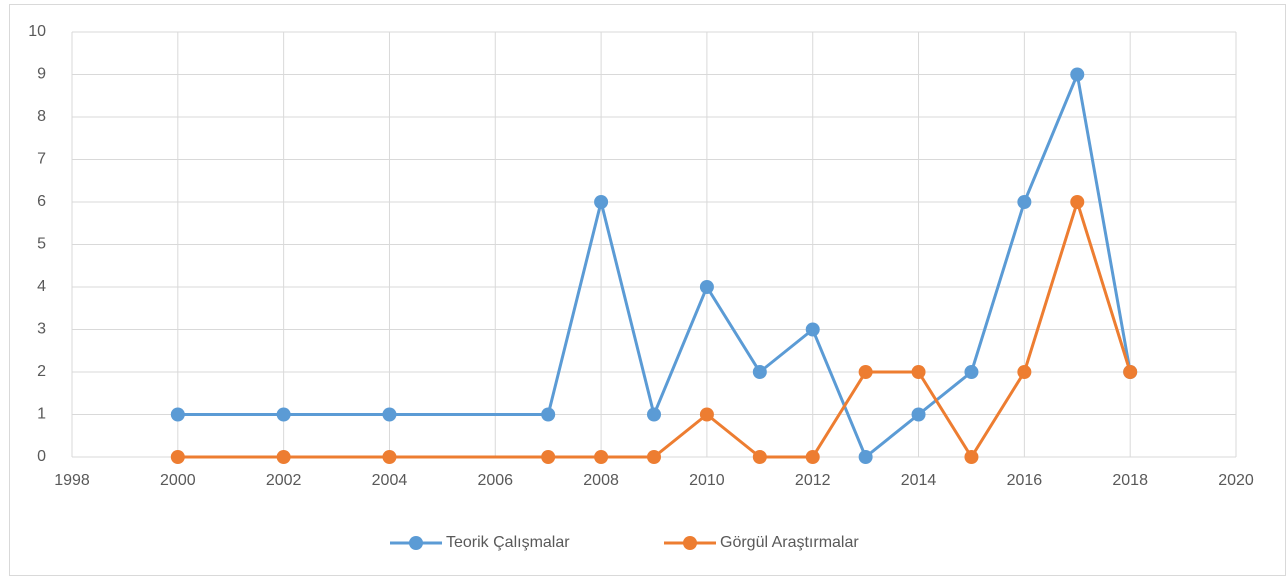  I want to click on y-tick-label: 0, so click(41, 456).